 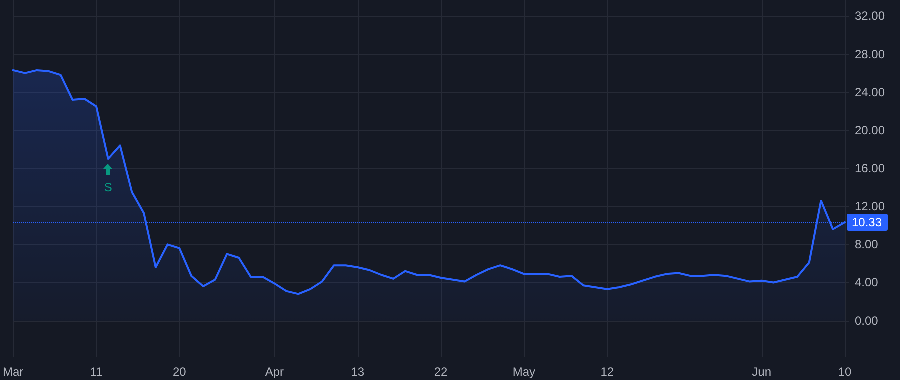 What do you see at coordinates (845, 372) in the screenshot?
I see `x-tick-label: 10` at bounding box center [845, 372].